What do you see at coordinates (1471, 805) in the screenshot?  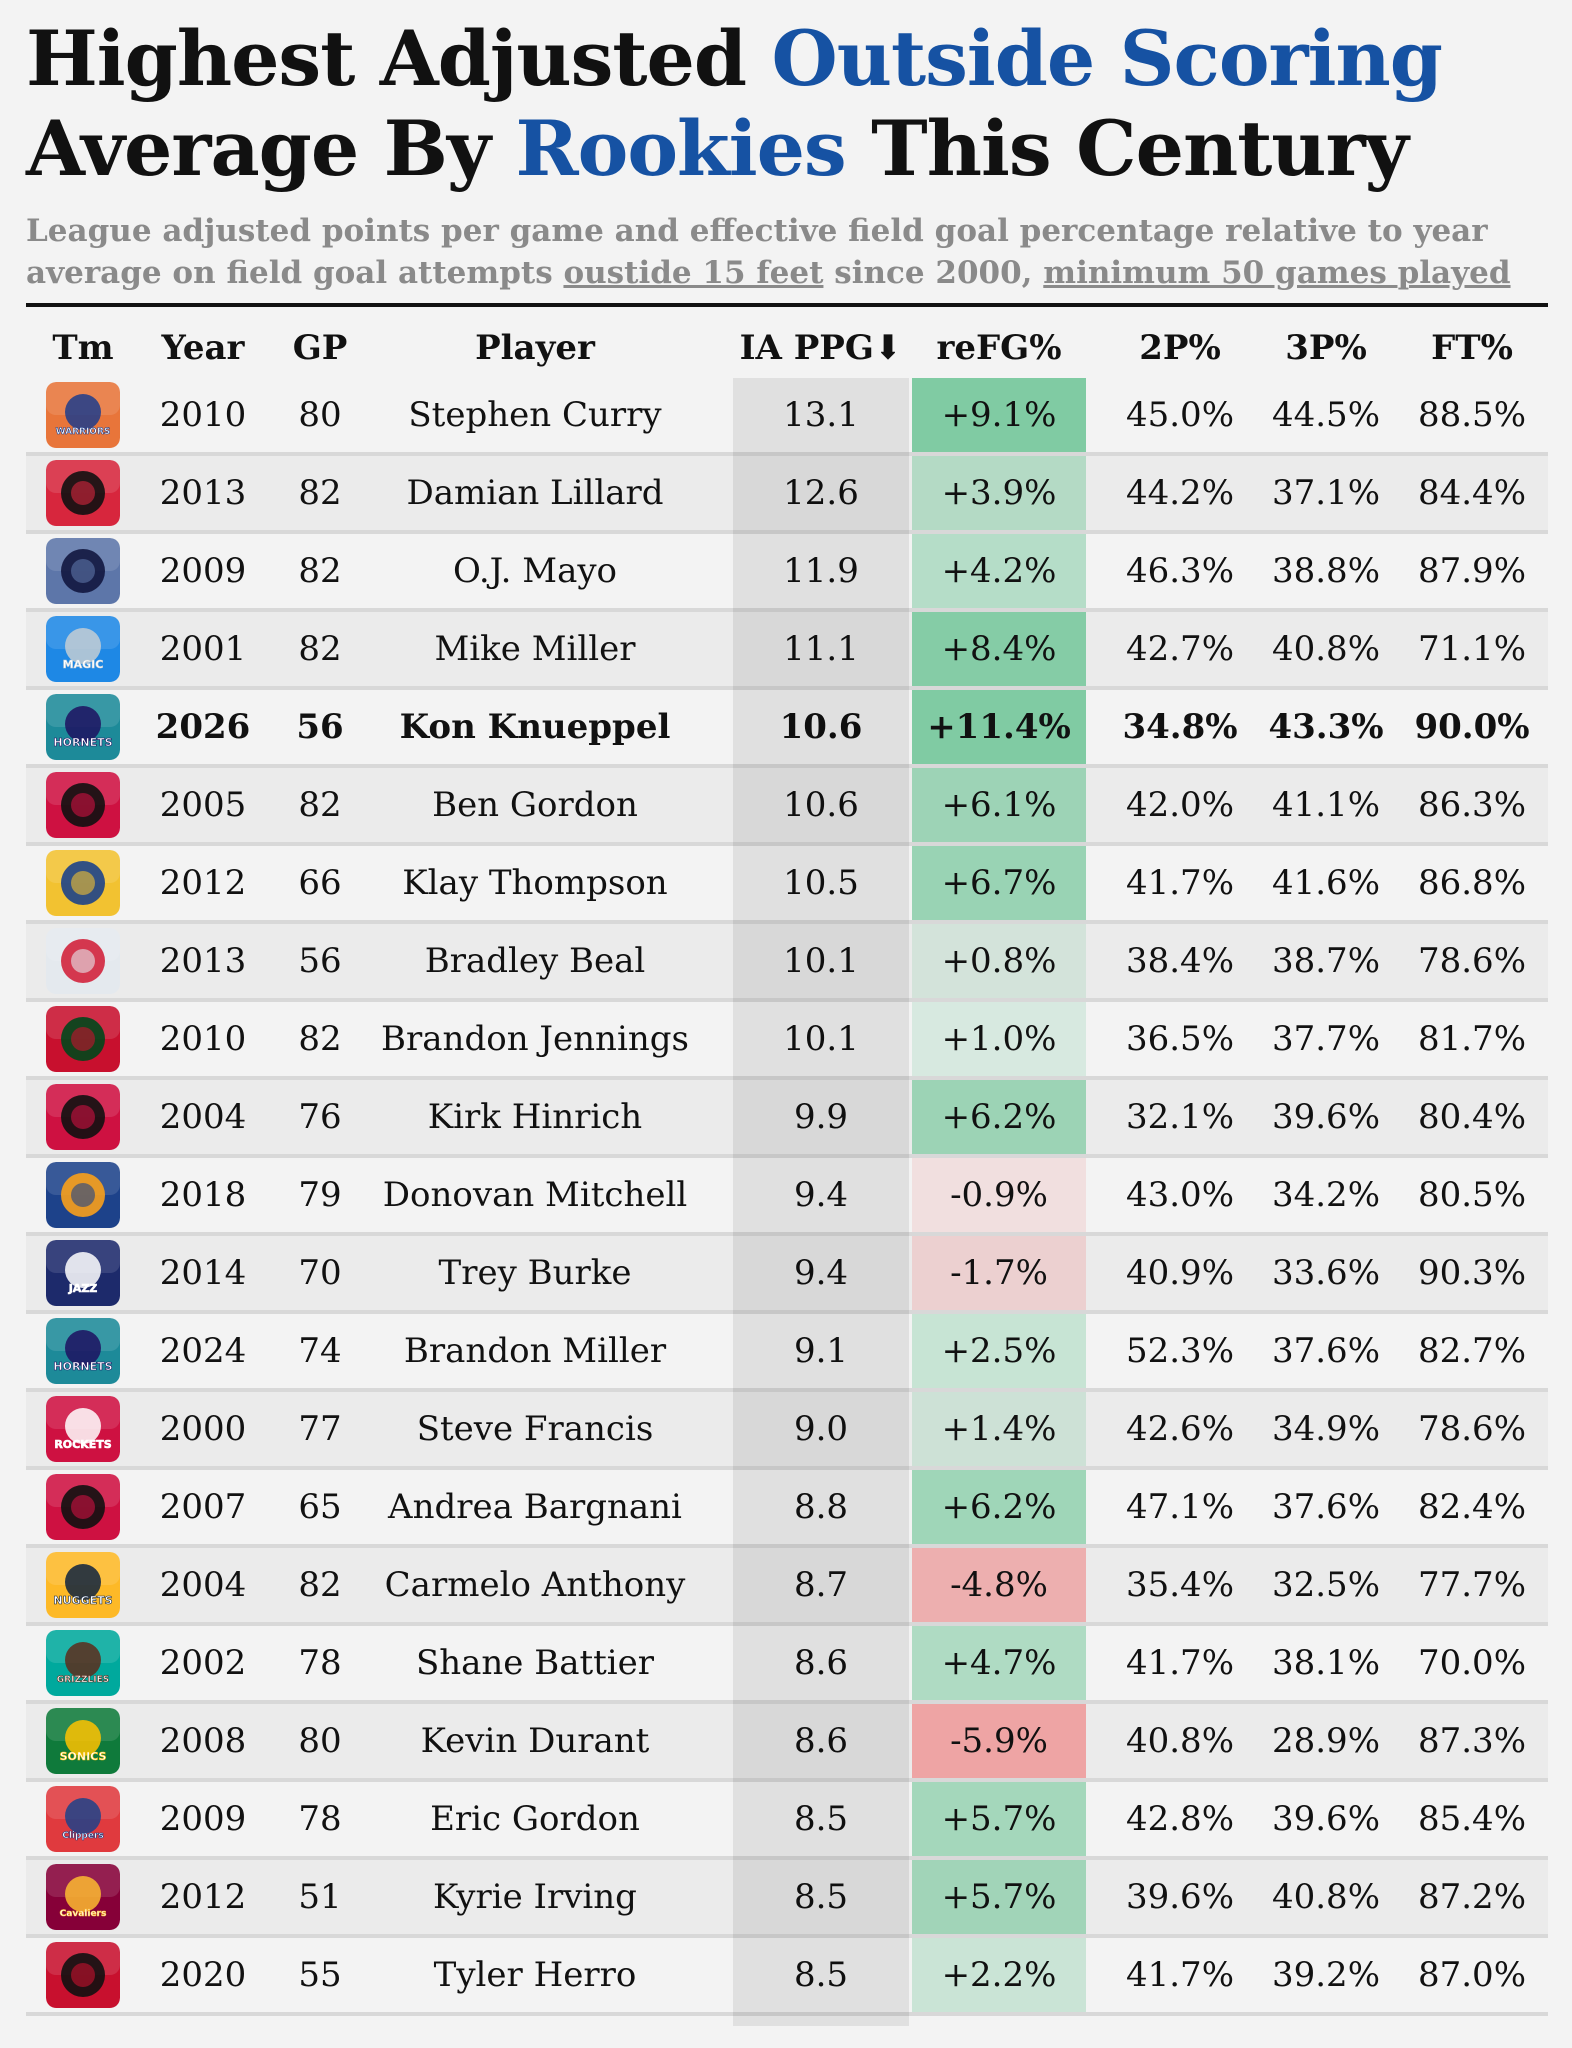 I see `cell-ft: 86.3%` at bounding box center [1471, 805].